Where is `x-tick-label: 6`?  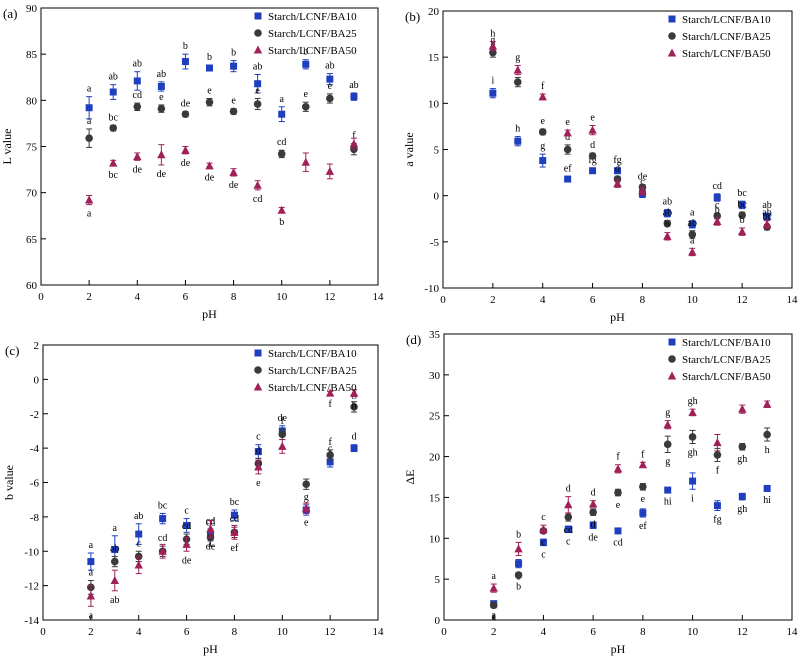
x-tick-label: 6 is located at coordinates (593, 632).